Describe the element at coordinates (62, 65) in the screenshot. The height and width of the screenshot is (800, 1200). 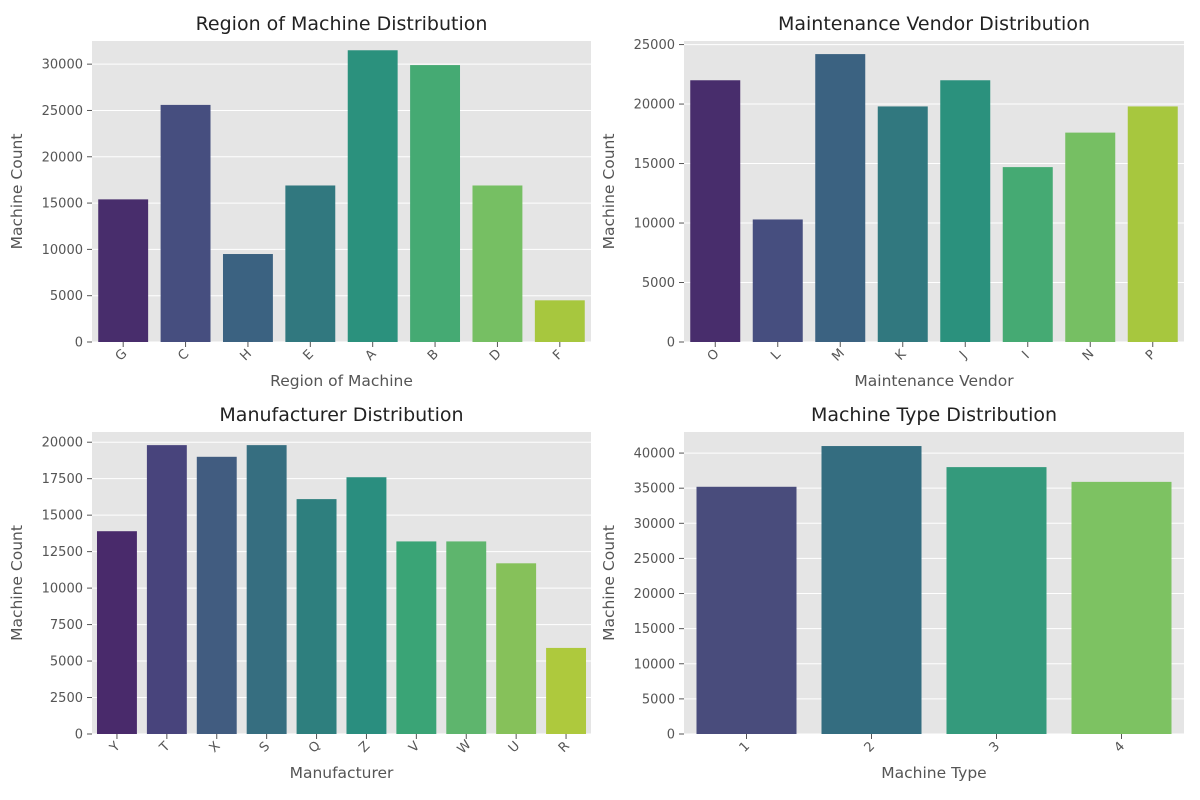
I see `region-y-tick-label: 30000` at that location.